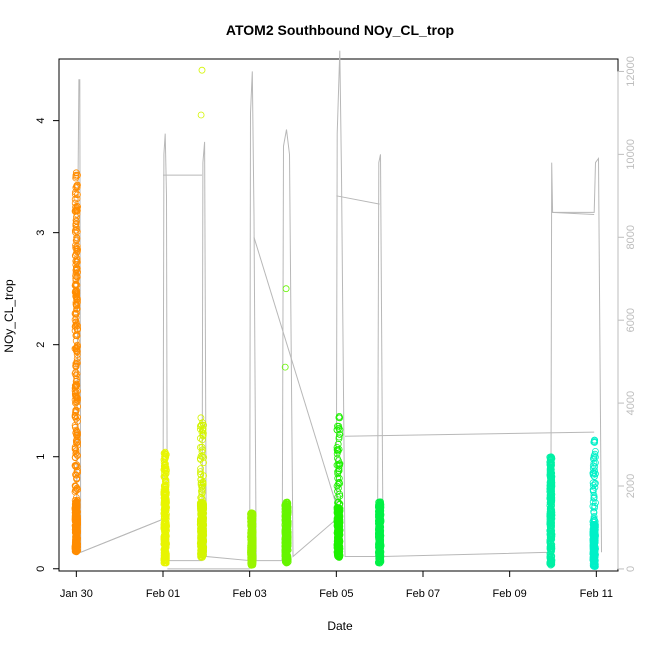 The height and width of the screenshot is (650, 650). I want to click on x-tick-label: Feb 01, so click(163, 594).